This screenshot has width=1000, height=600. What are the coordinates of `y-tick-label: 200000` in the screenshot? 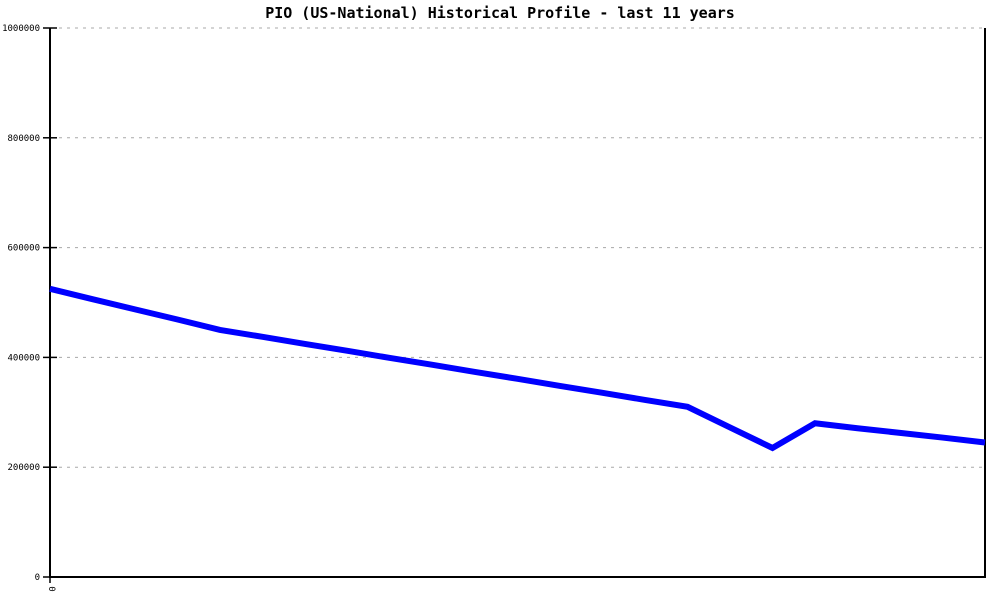 It's located at (23, 468).